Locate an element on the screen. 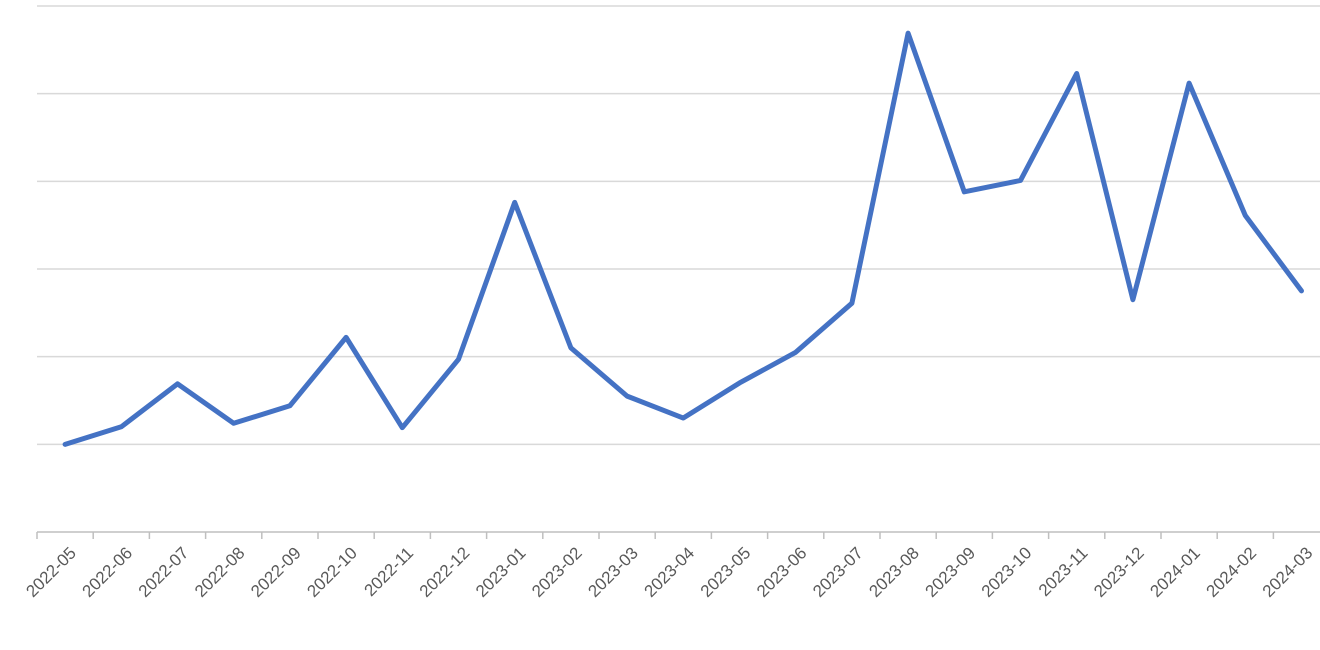 The height and width of the screenshot is (650, 1320). x-tick-label: 2022-06 is located at coordinates (108, 572).